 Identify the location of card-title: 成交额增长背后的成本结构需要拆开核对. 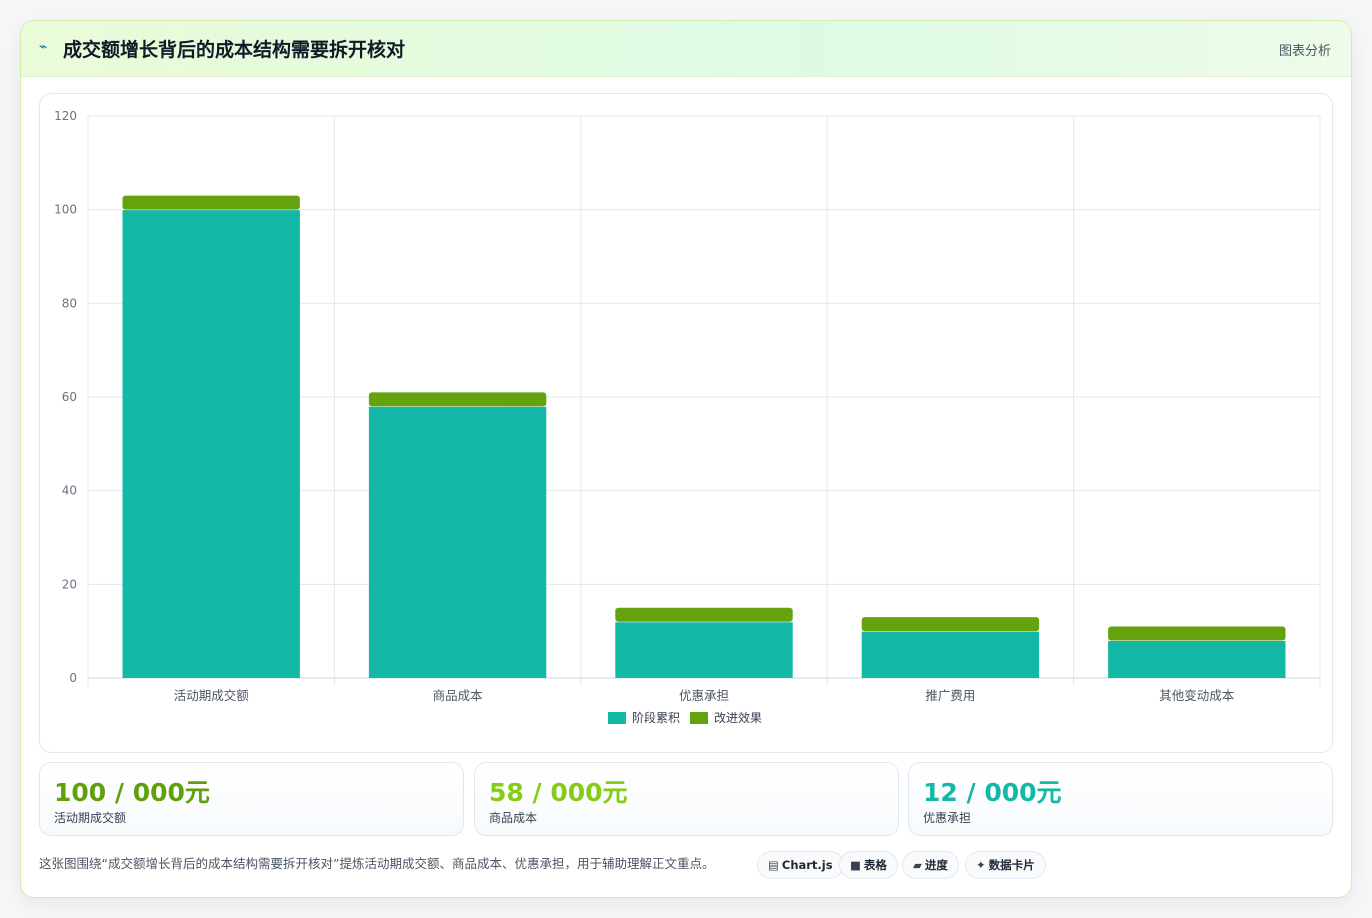
(234, 50).